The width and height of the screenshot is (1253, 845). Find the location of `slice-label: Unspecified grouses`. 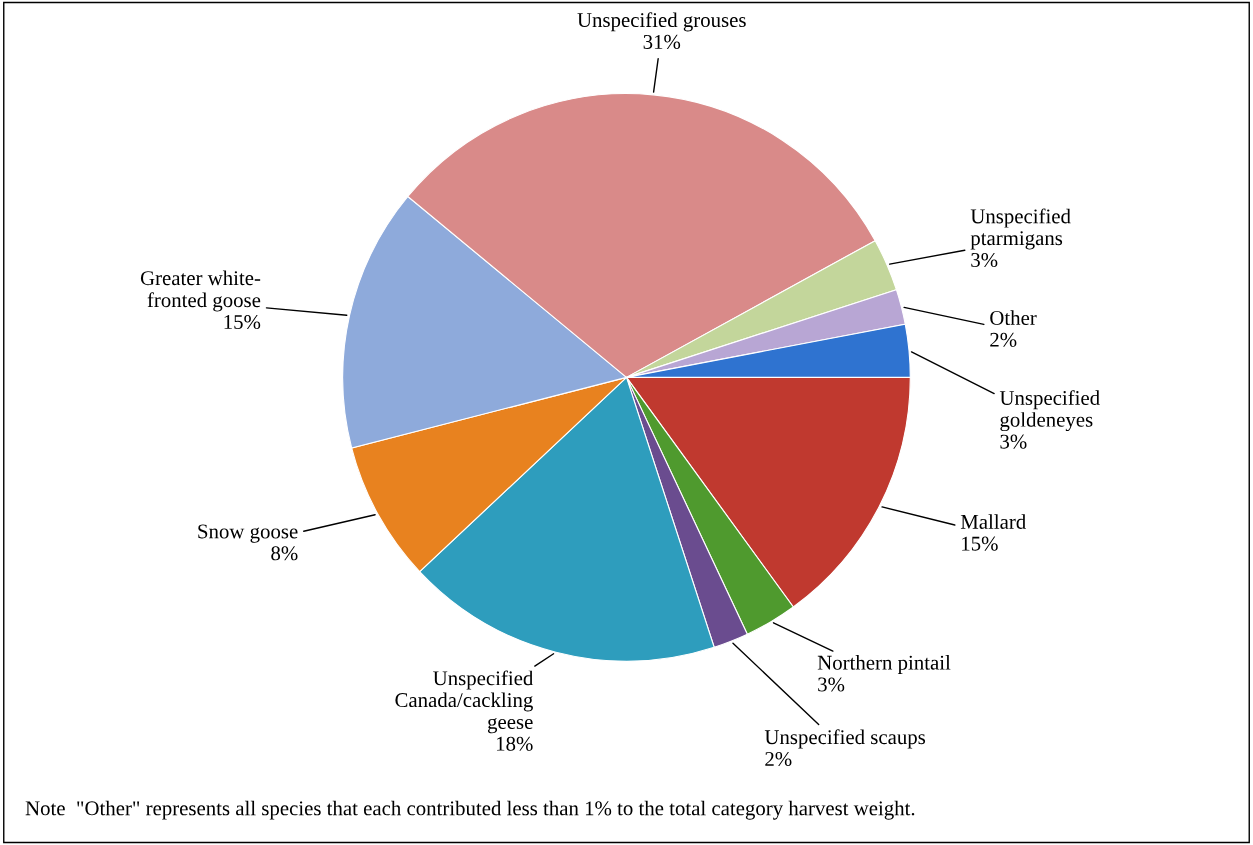

slice-label: Unspecified grouses is located at coordinates (661, 22).